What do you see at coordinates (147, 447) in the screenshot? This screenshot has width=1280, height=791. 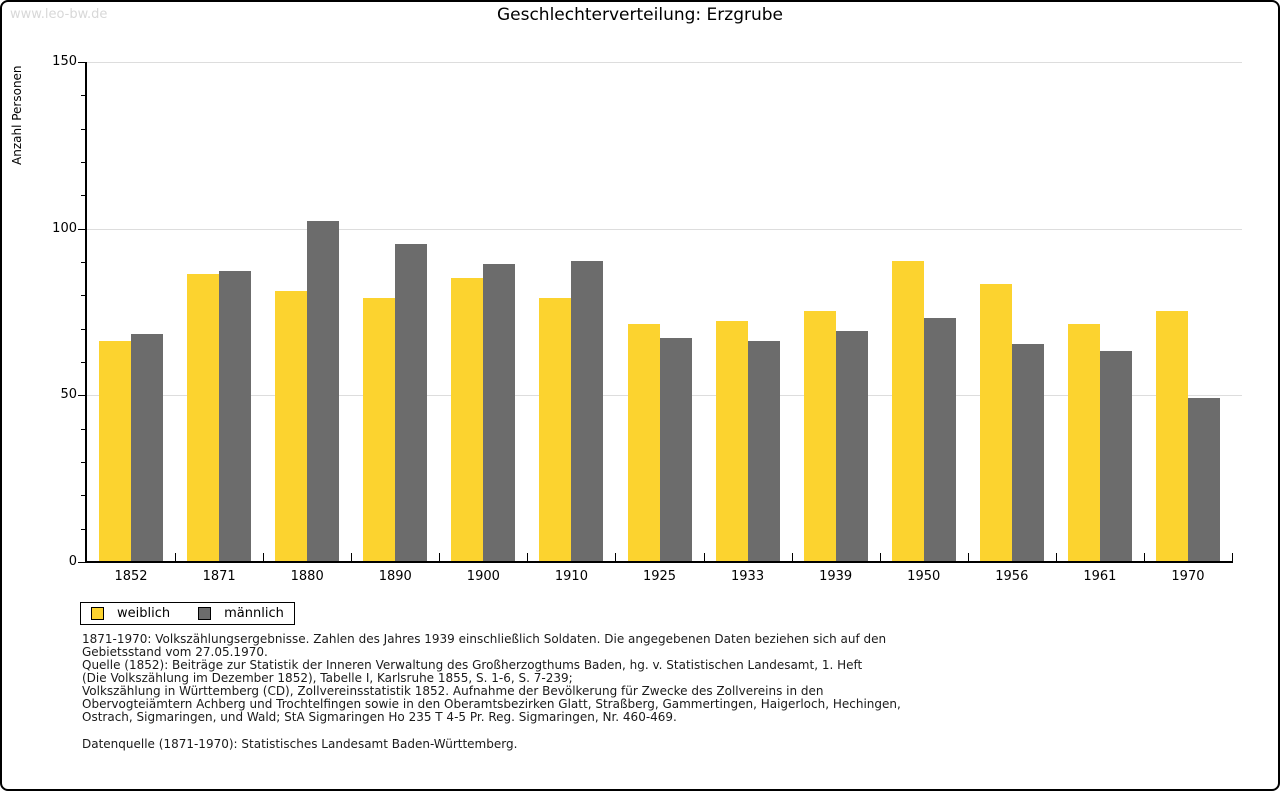 I see `bar-männlich-1852` at bounding box center [147, 447].